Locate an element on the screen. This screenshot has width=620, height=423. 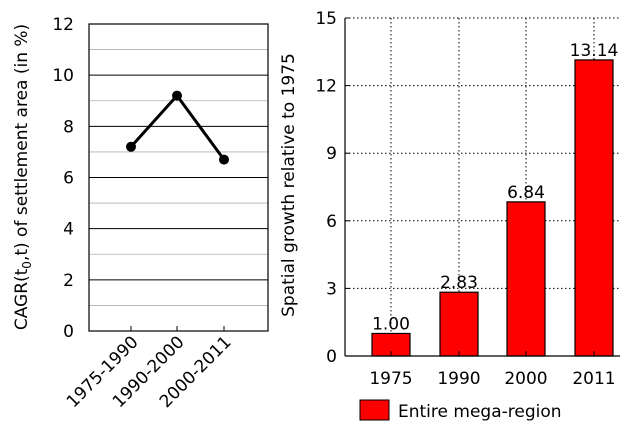
right-x-ticks: 1975 1990 2000 2011 is located at coordinates (492, 370).